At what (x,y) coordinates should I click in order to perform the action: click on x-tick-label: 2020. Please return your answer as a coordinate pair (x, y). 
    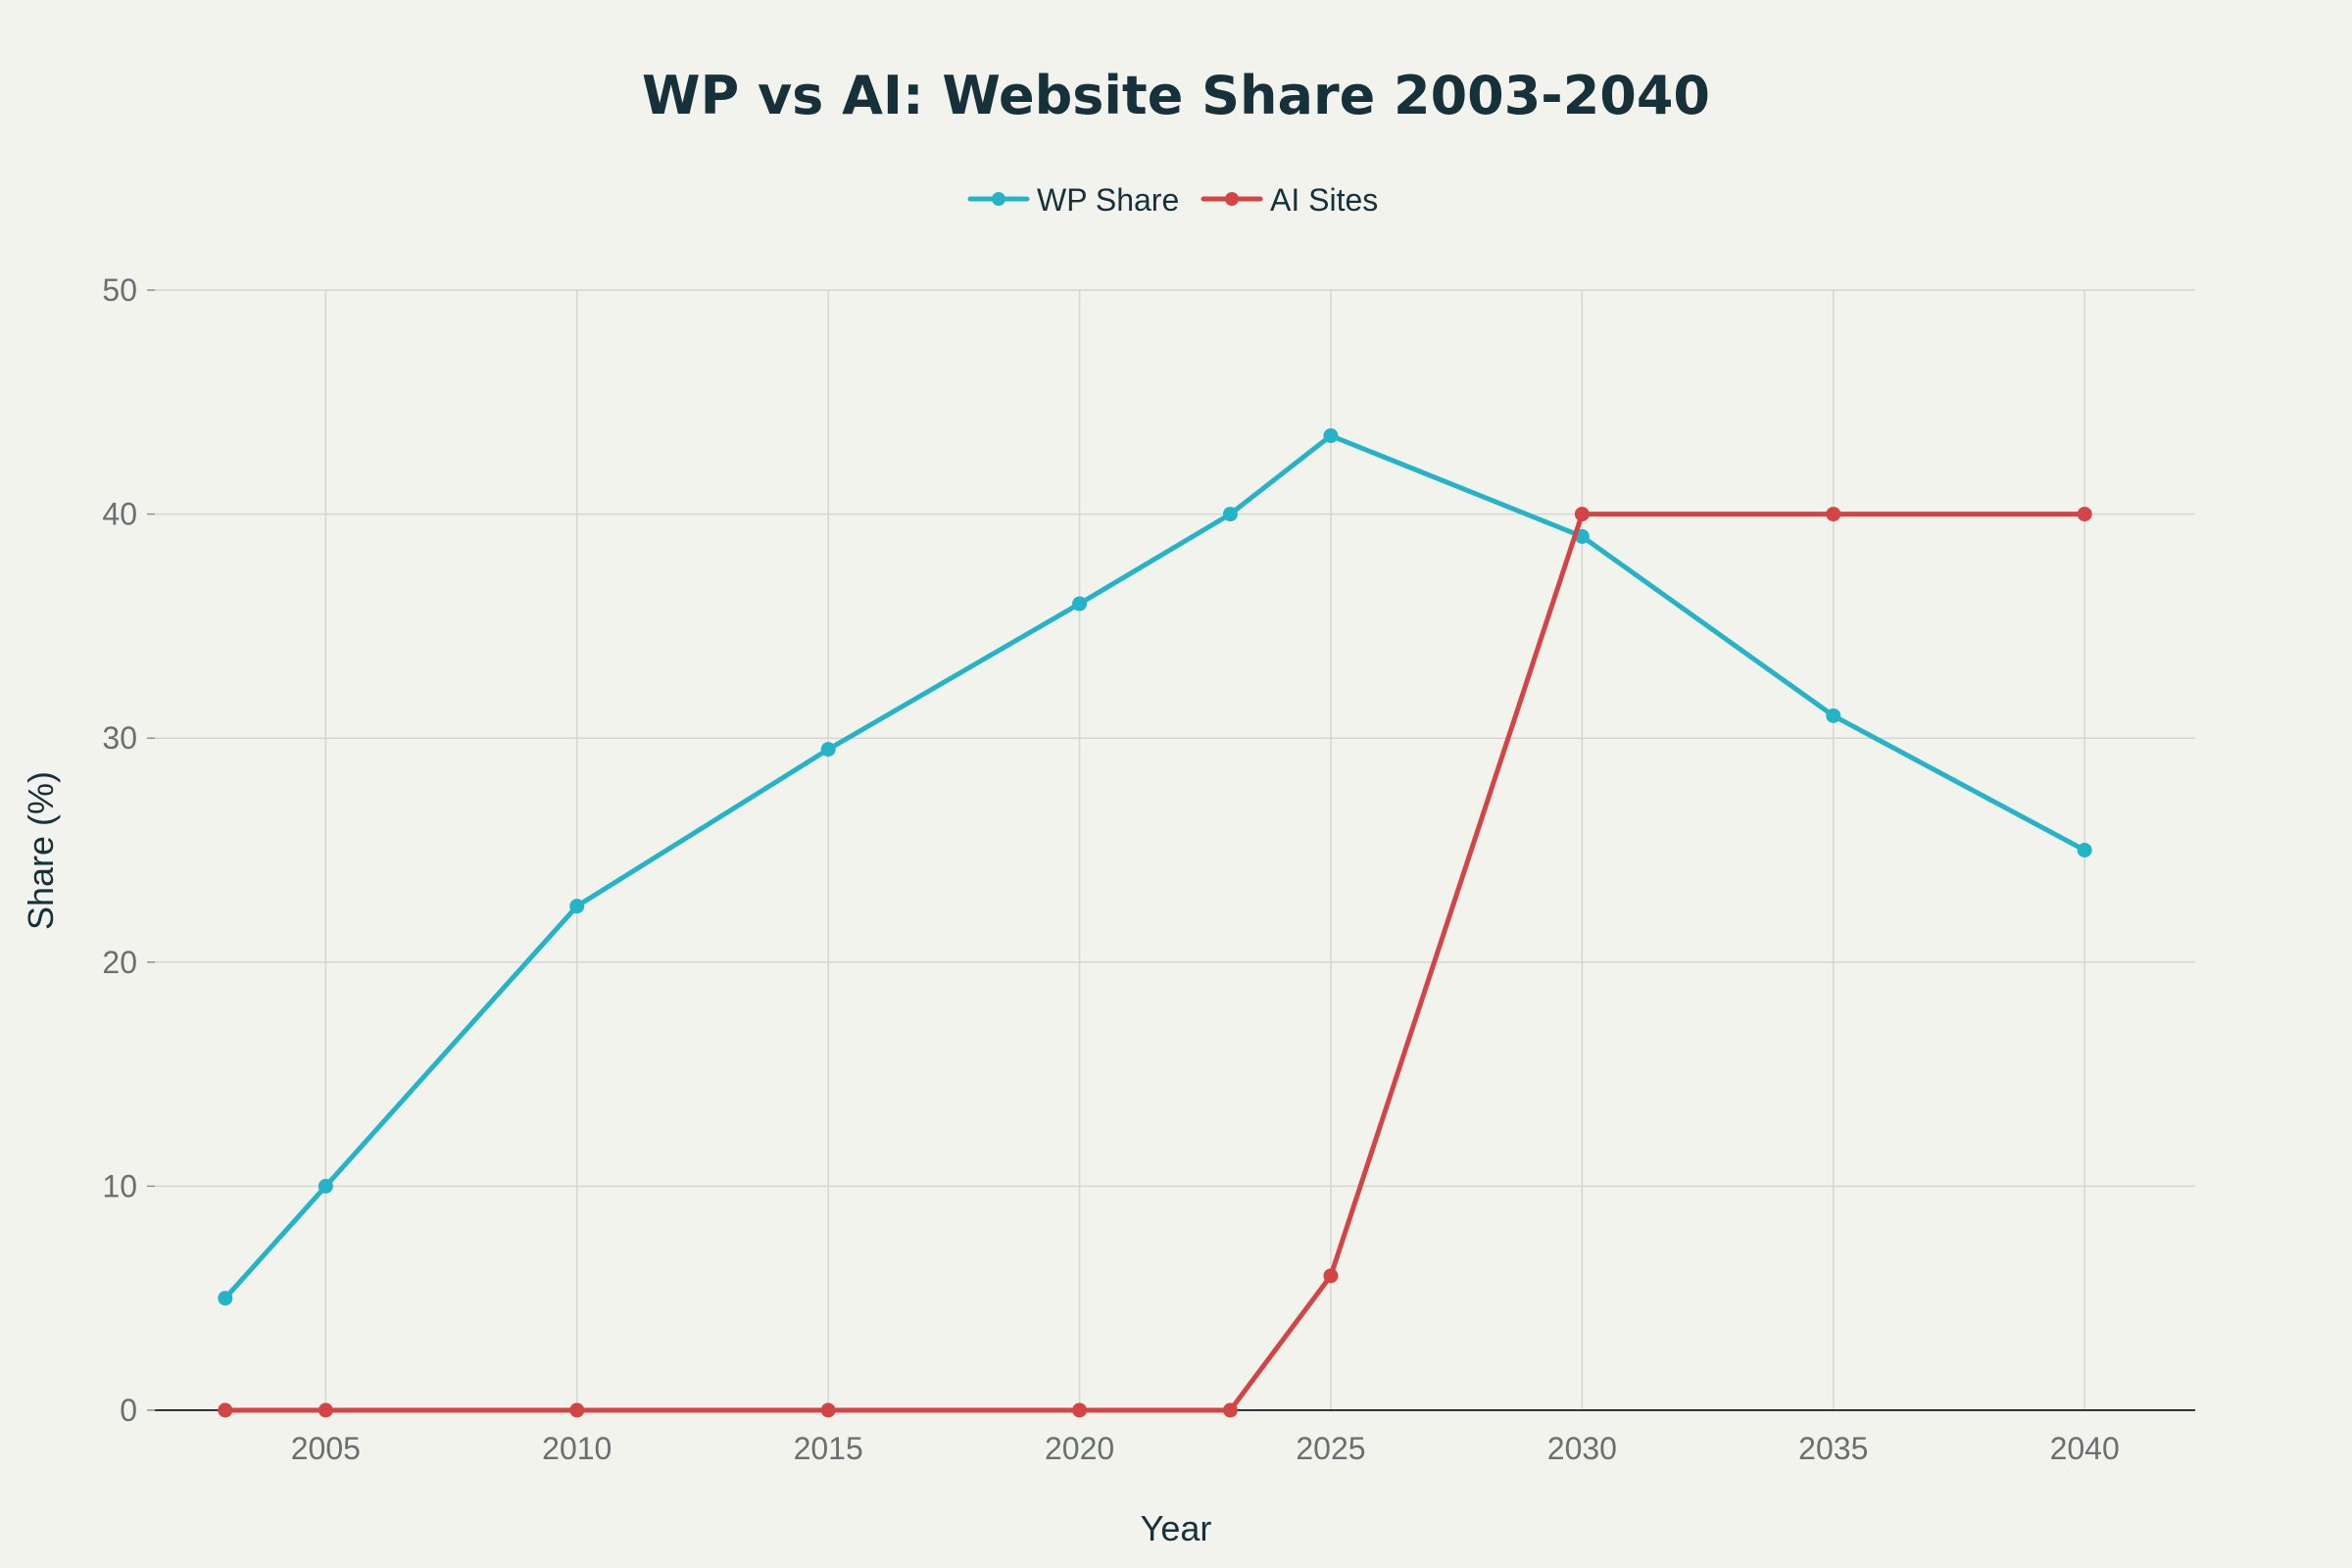
    Looking at the image, I should click on (1079, 1448).